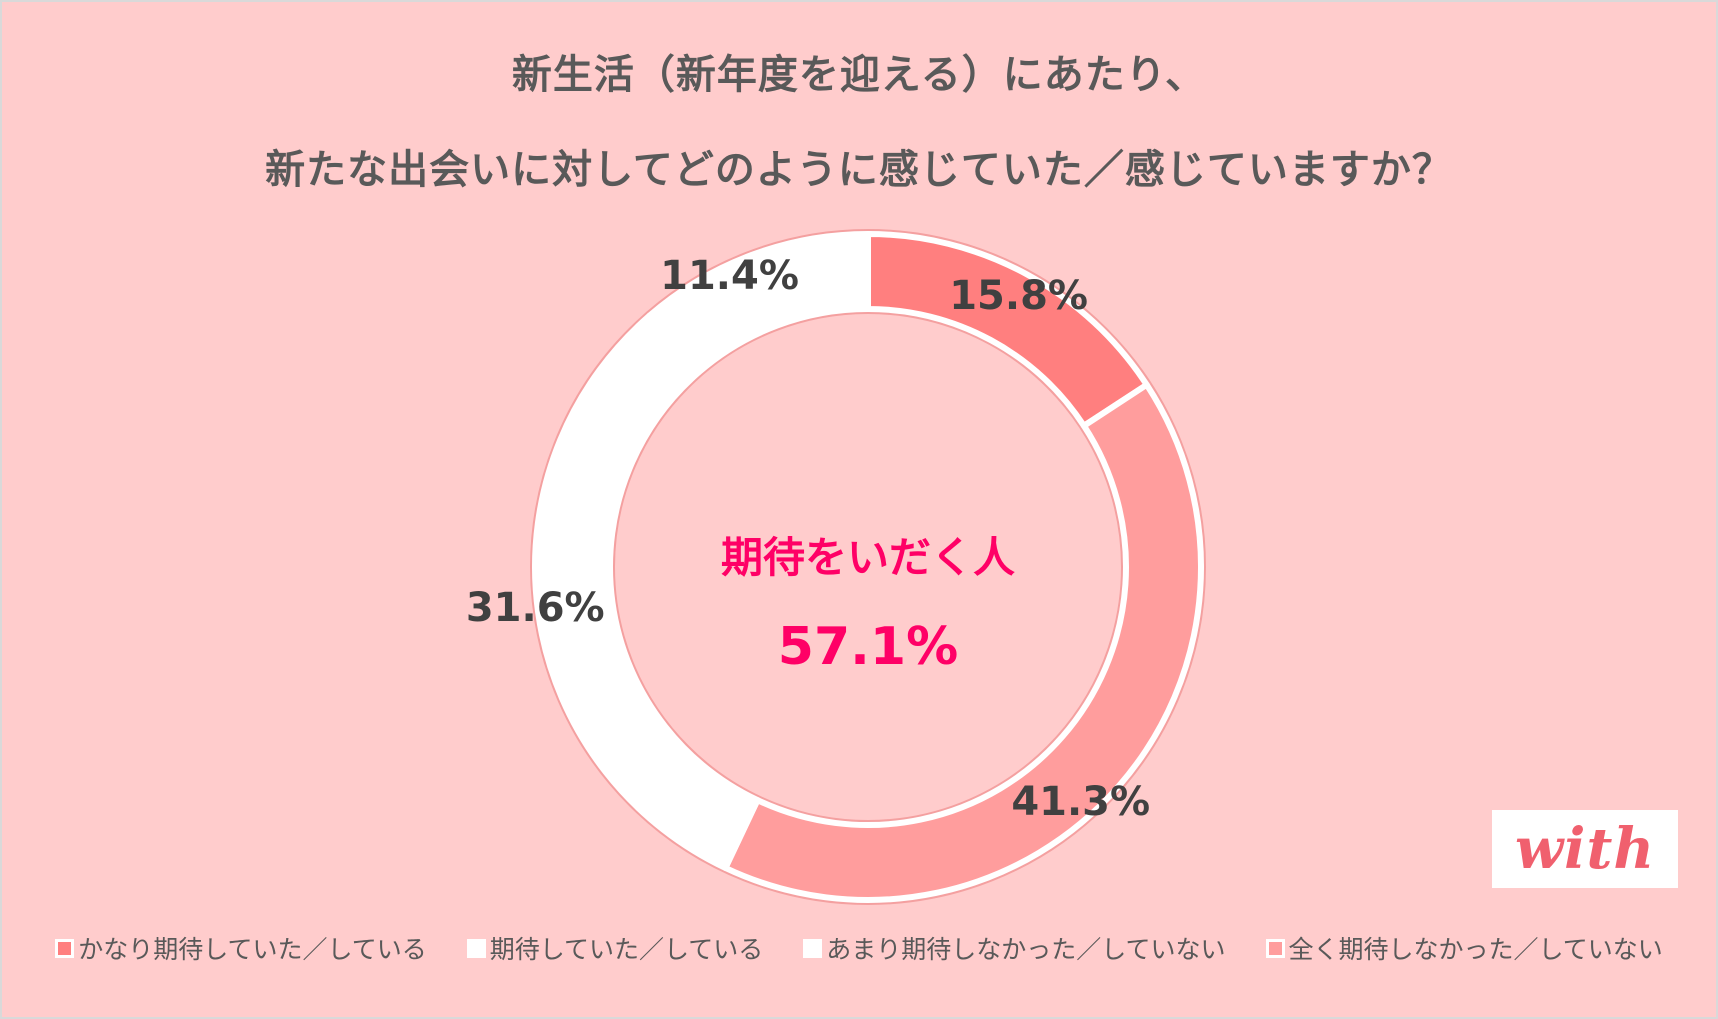  What do you see at coordinates (963, 642) in the screenshot?
I see `slice-expected` at bounding box center [963, 642].